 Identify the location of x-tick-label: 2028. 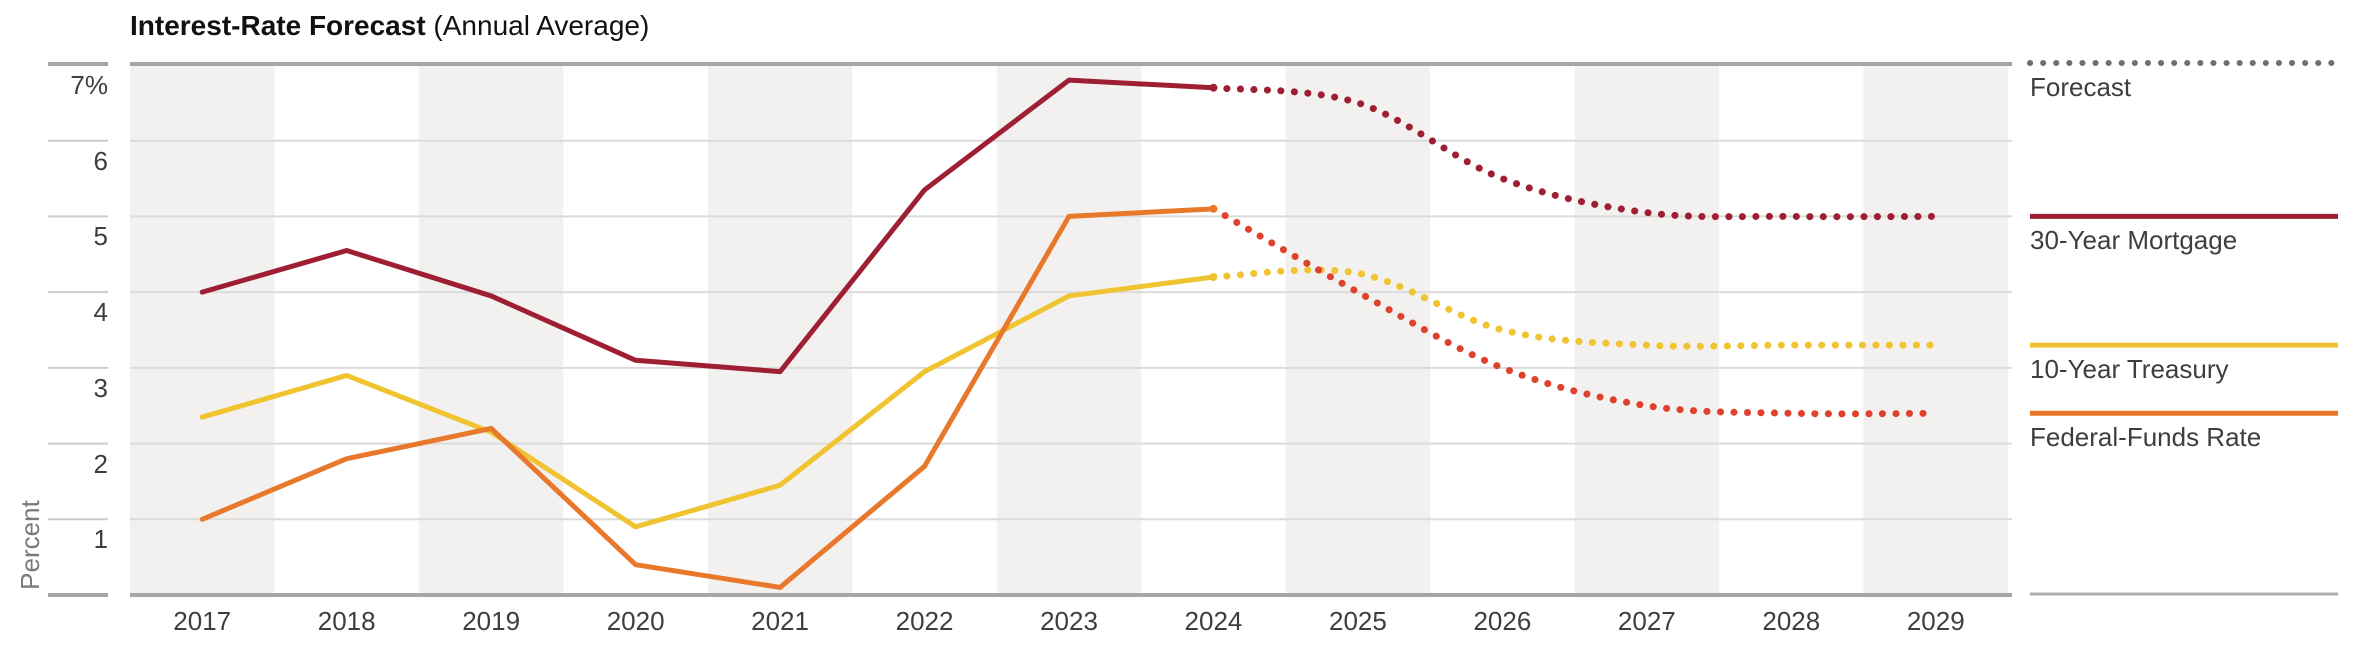
(1791, 621).